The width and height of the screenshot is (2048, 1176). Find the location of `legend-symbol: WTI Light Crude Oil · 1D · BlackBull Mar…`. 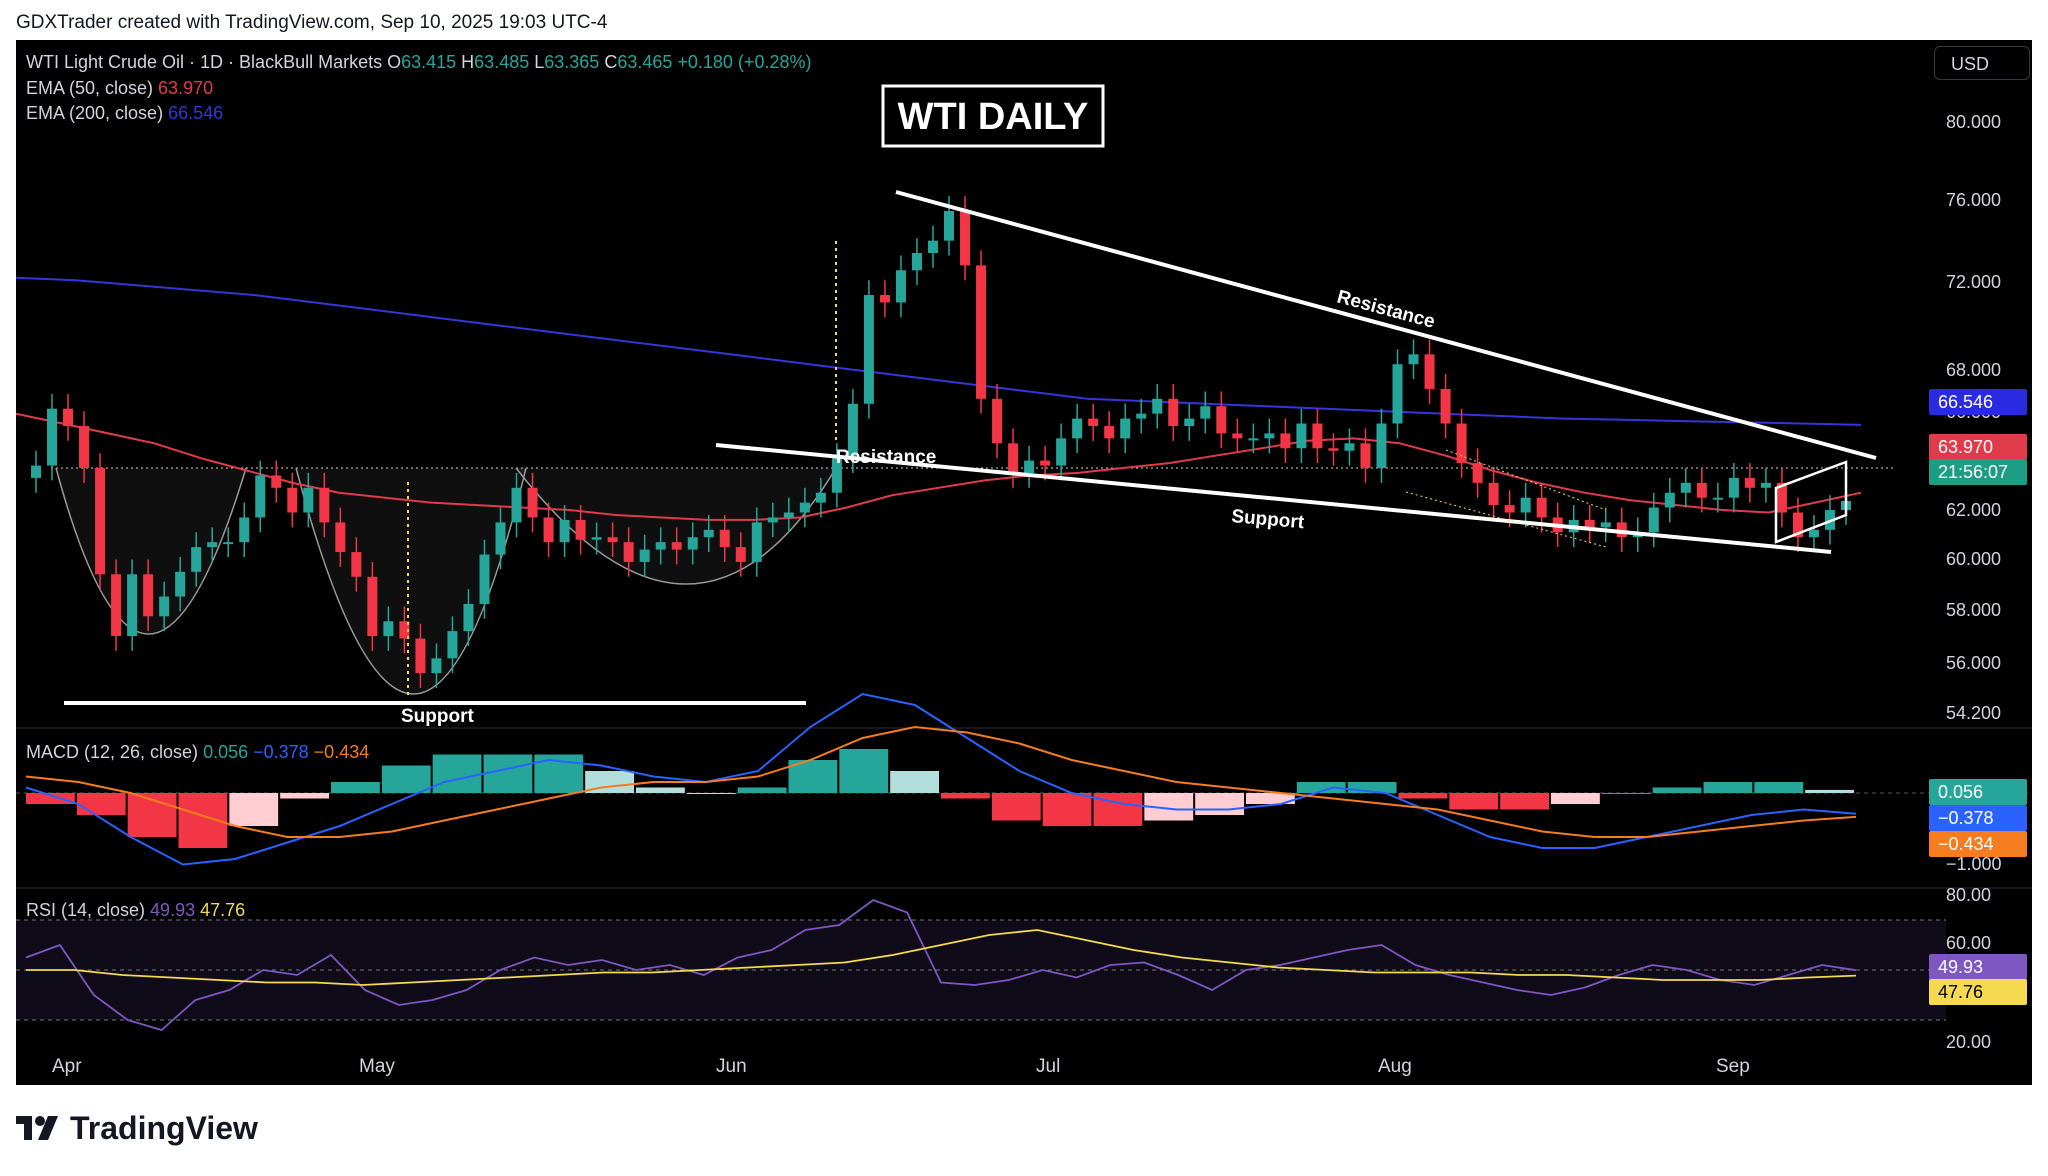

legend-symbol: WTI Light Crude Oil · 1D · BlackBull Mar… is located at coordinates (418, 62).